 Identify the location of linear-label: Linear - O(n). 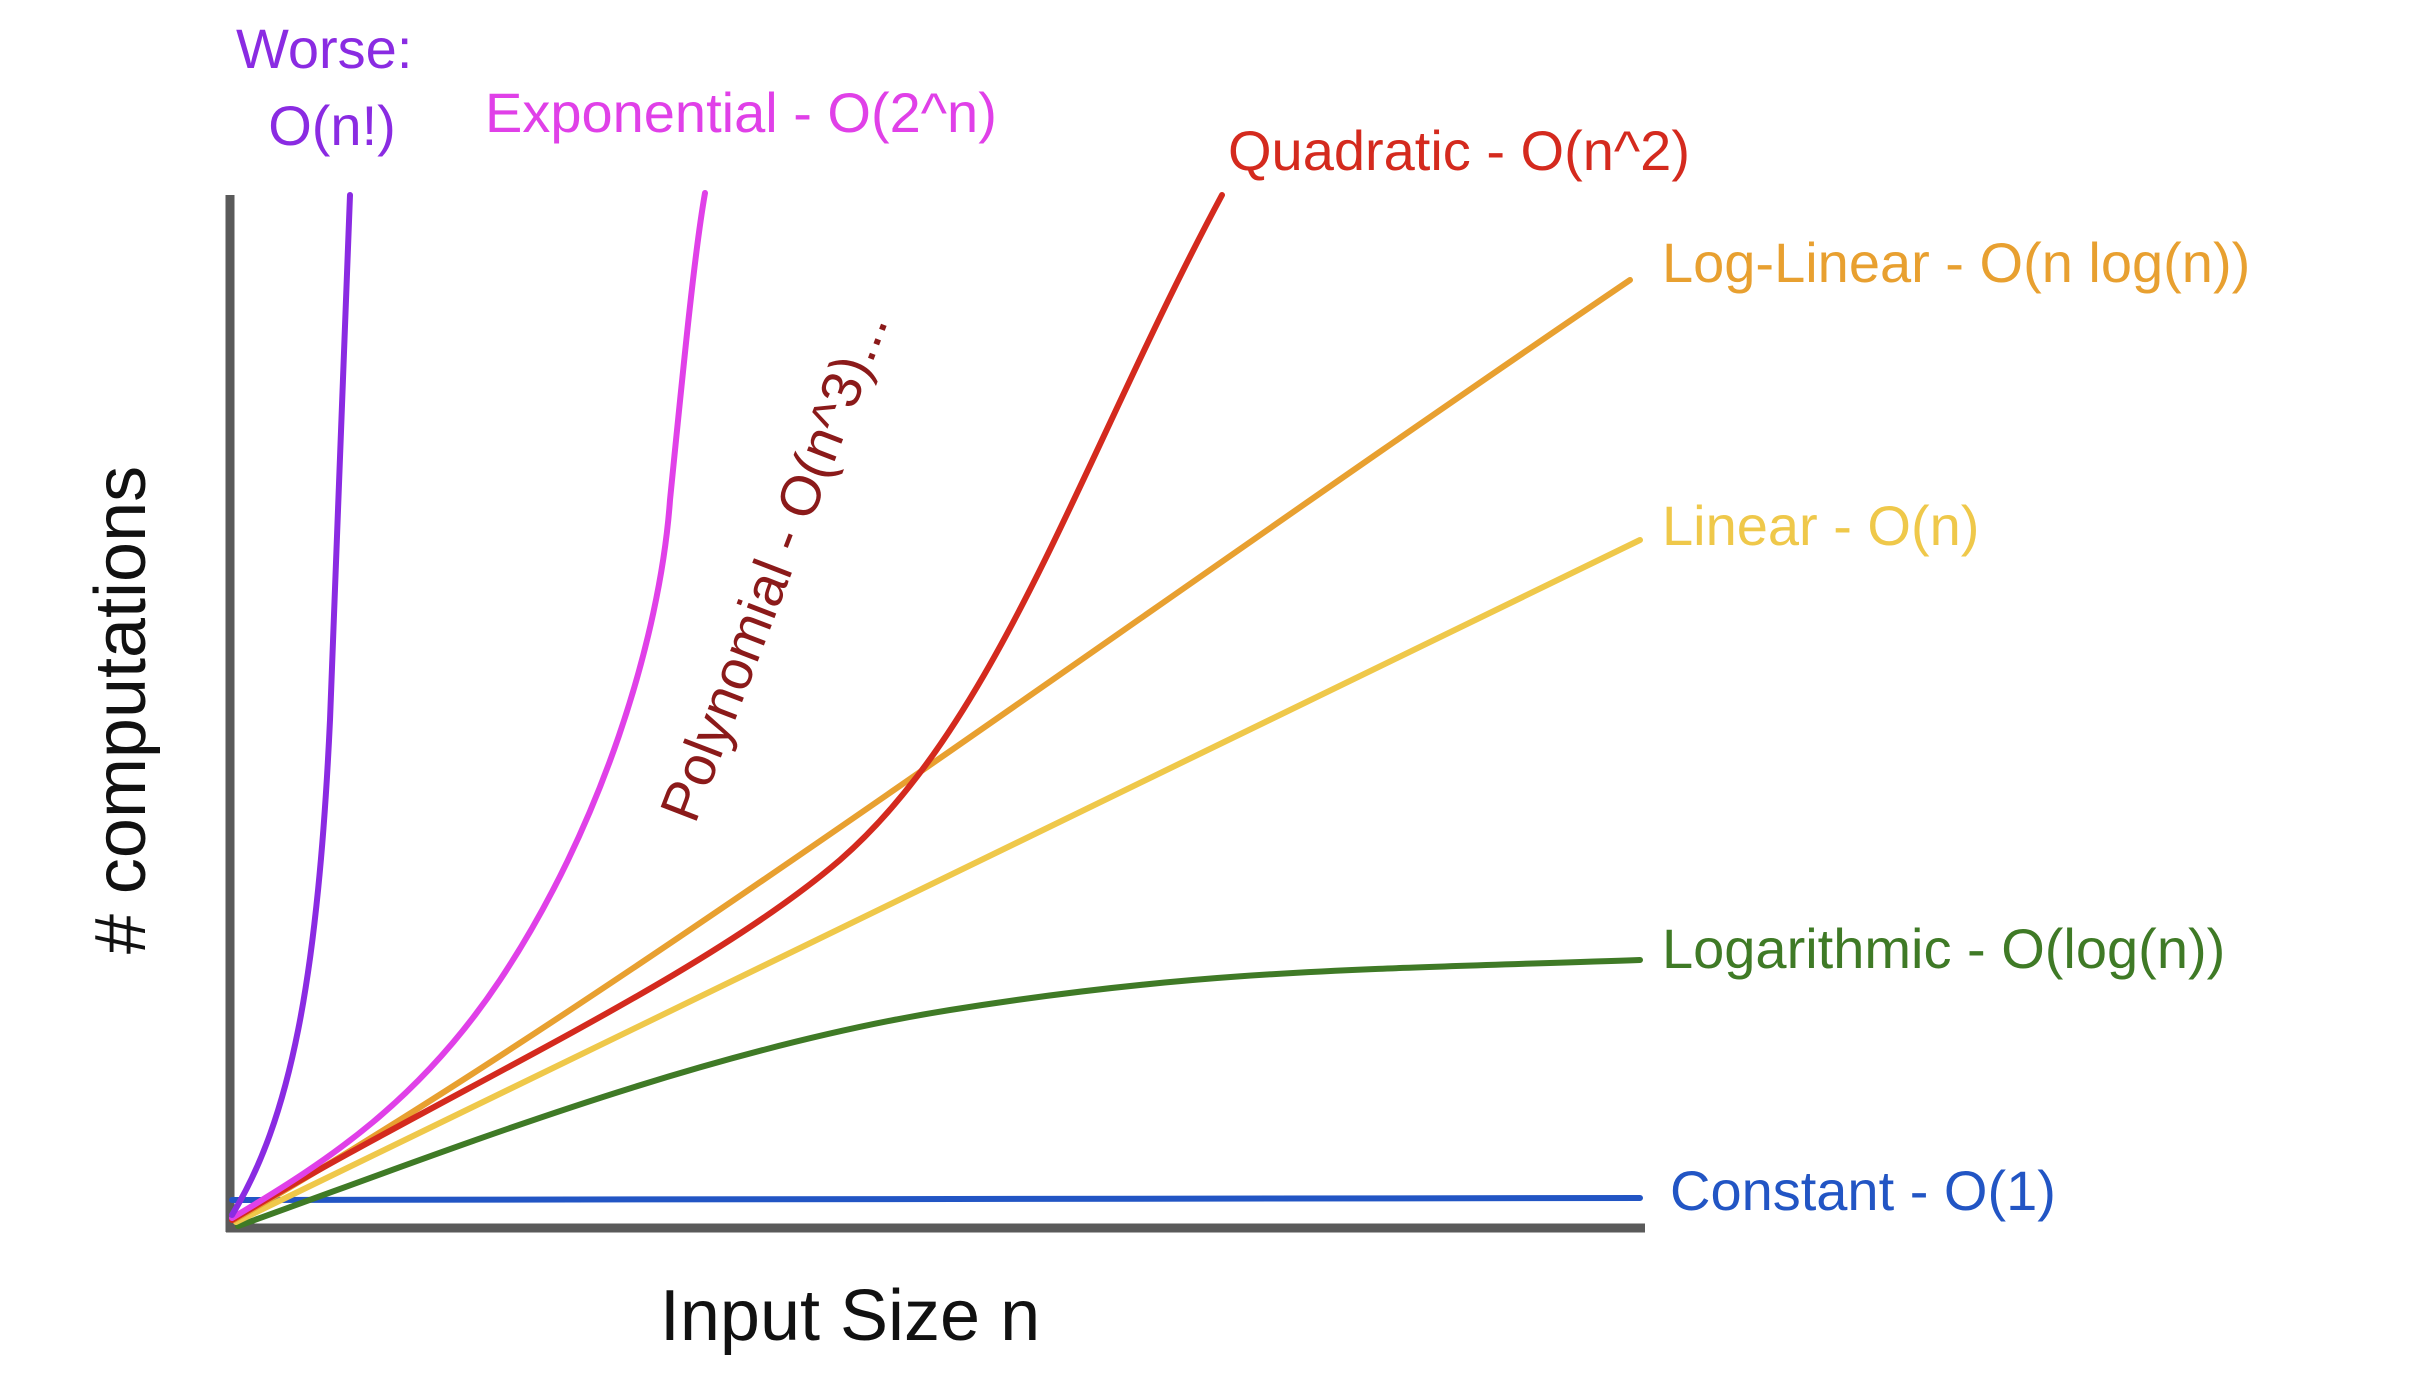
(1820, 525).